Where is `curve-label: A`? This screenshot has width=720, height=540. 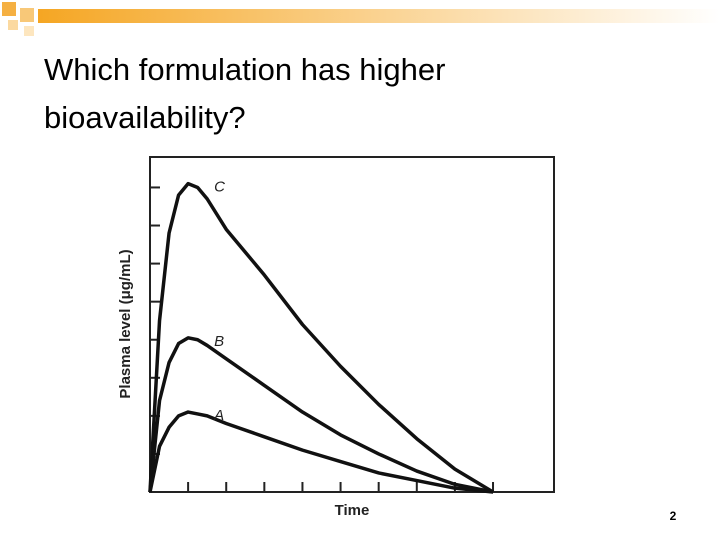 curve-label: A is located at coordinates (218, 415).